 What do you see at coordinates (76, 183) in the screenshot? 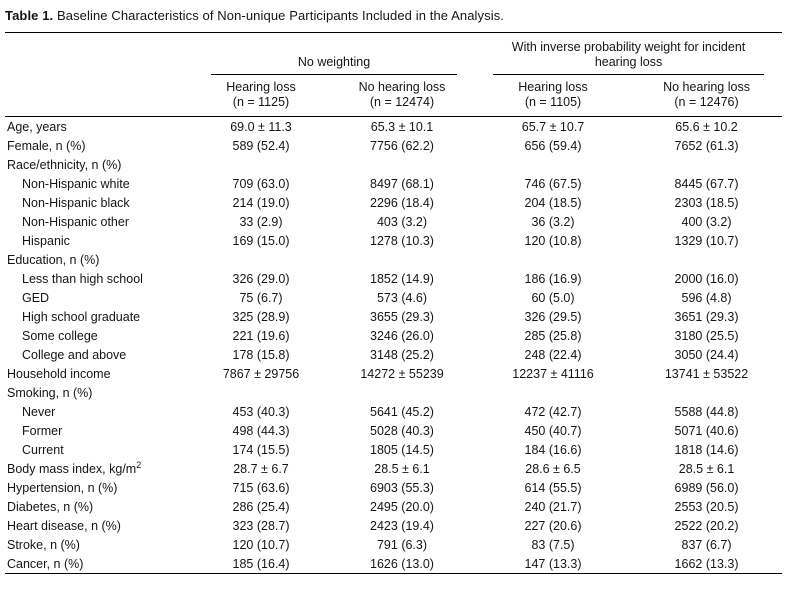
I see `row-label: Non-Hispanic white` at bounding box center [76, 183].